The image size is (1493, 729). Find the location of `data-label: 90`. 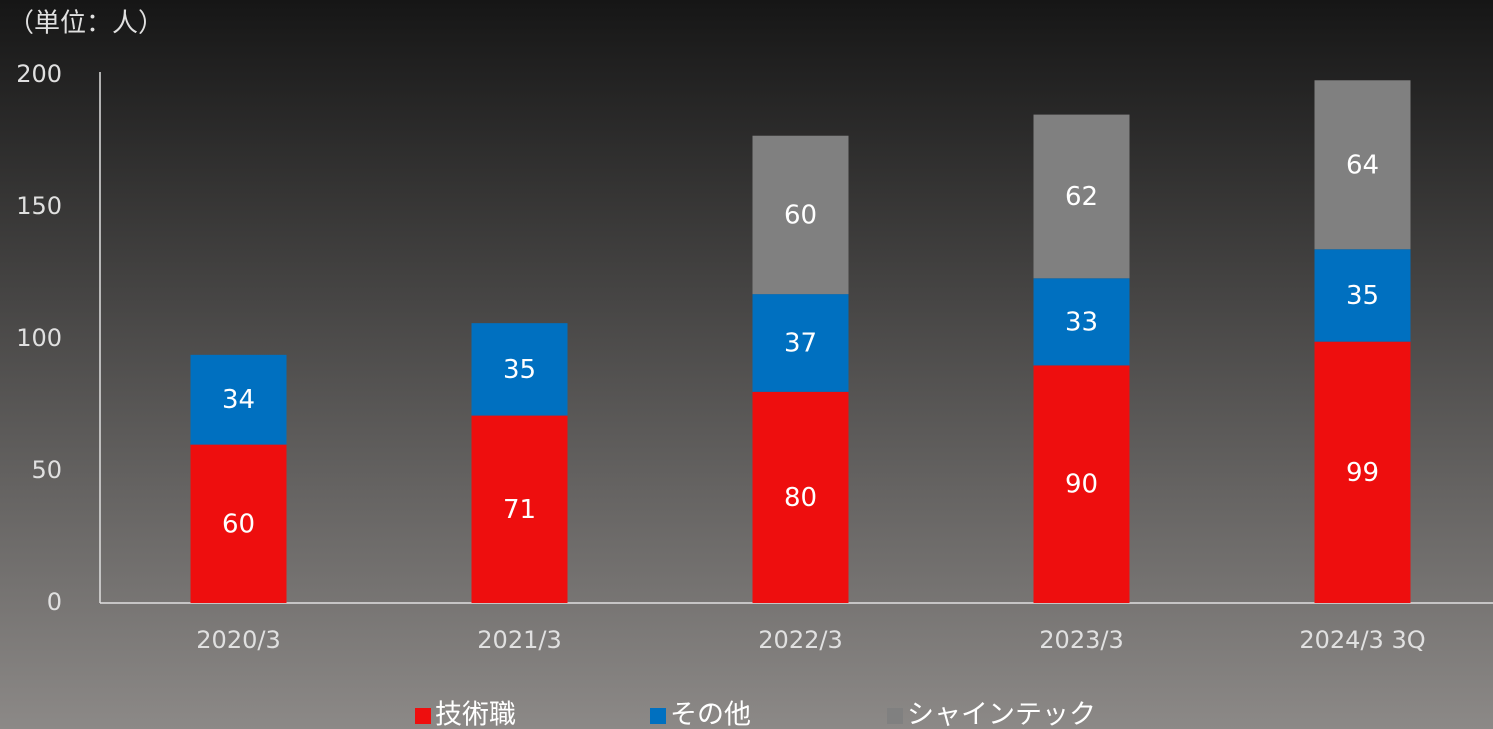

data-label: 90 is located at coordinates (1081, 485).